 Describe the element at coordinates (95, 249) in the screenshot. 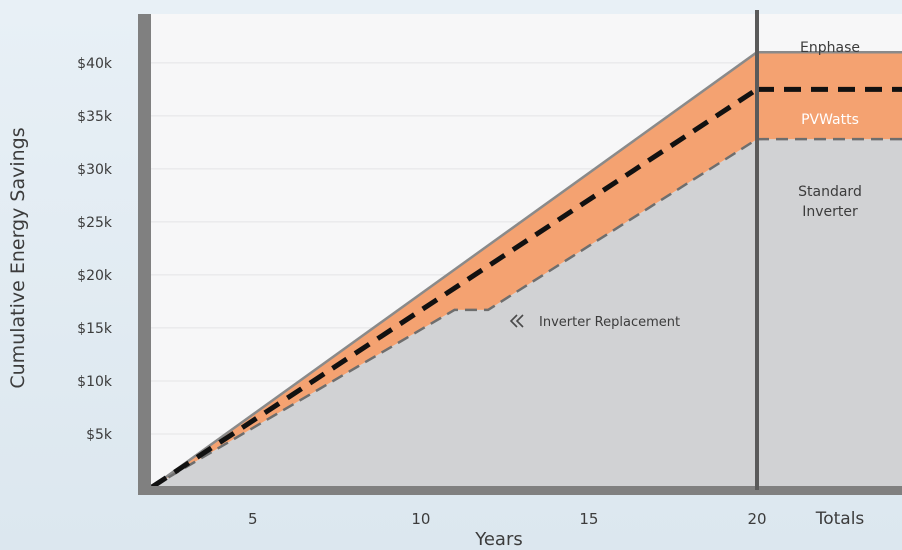

I see `y-tick-labels: $5k $10k $15k $20k $25k $30k $35k $40k` at that location.